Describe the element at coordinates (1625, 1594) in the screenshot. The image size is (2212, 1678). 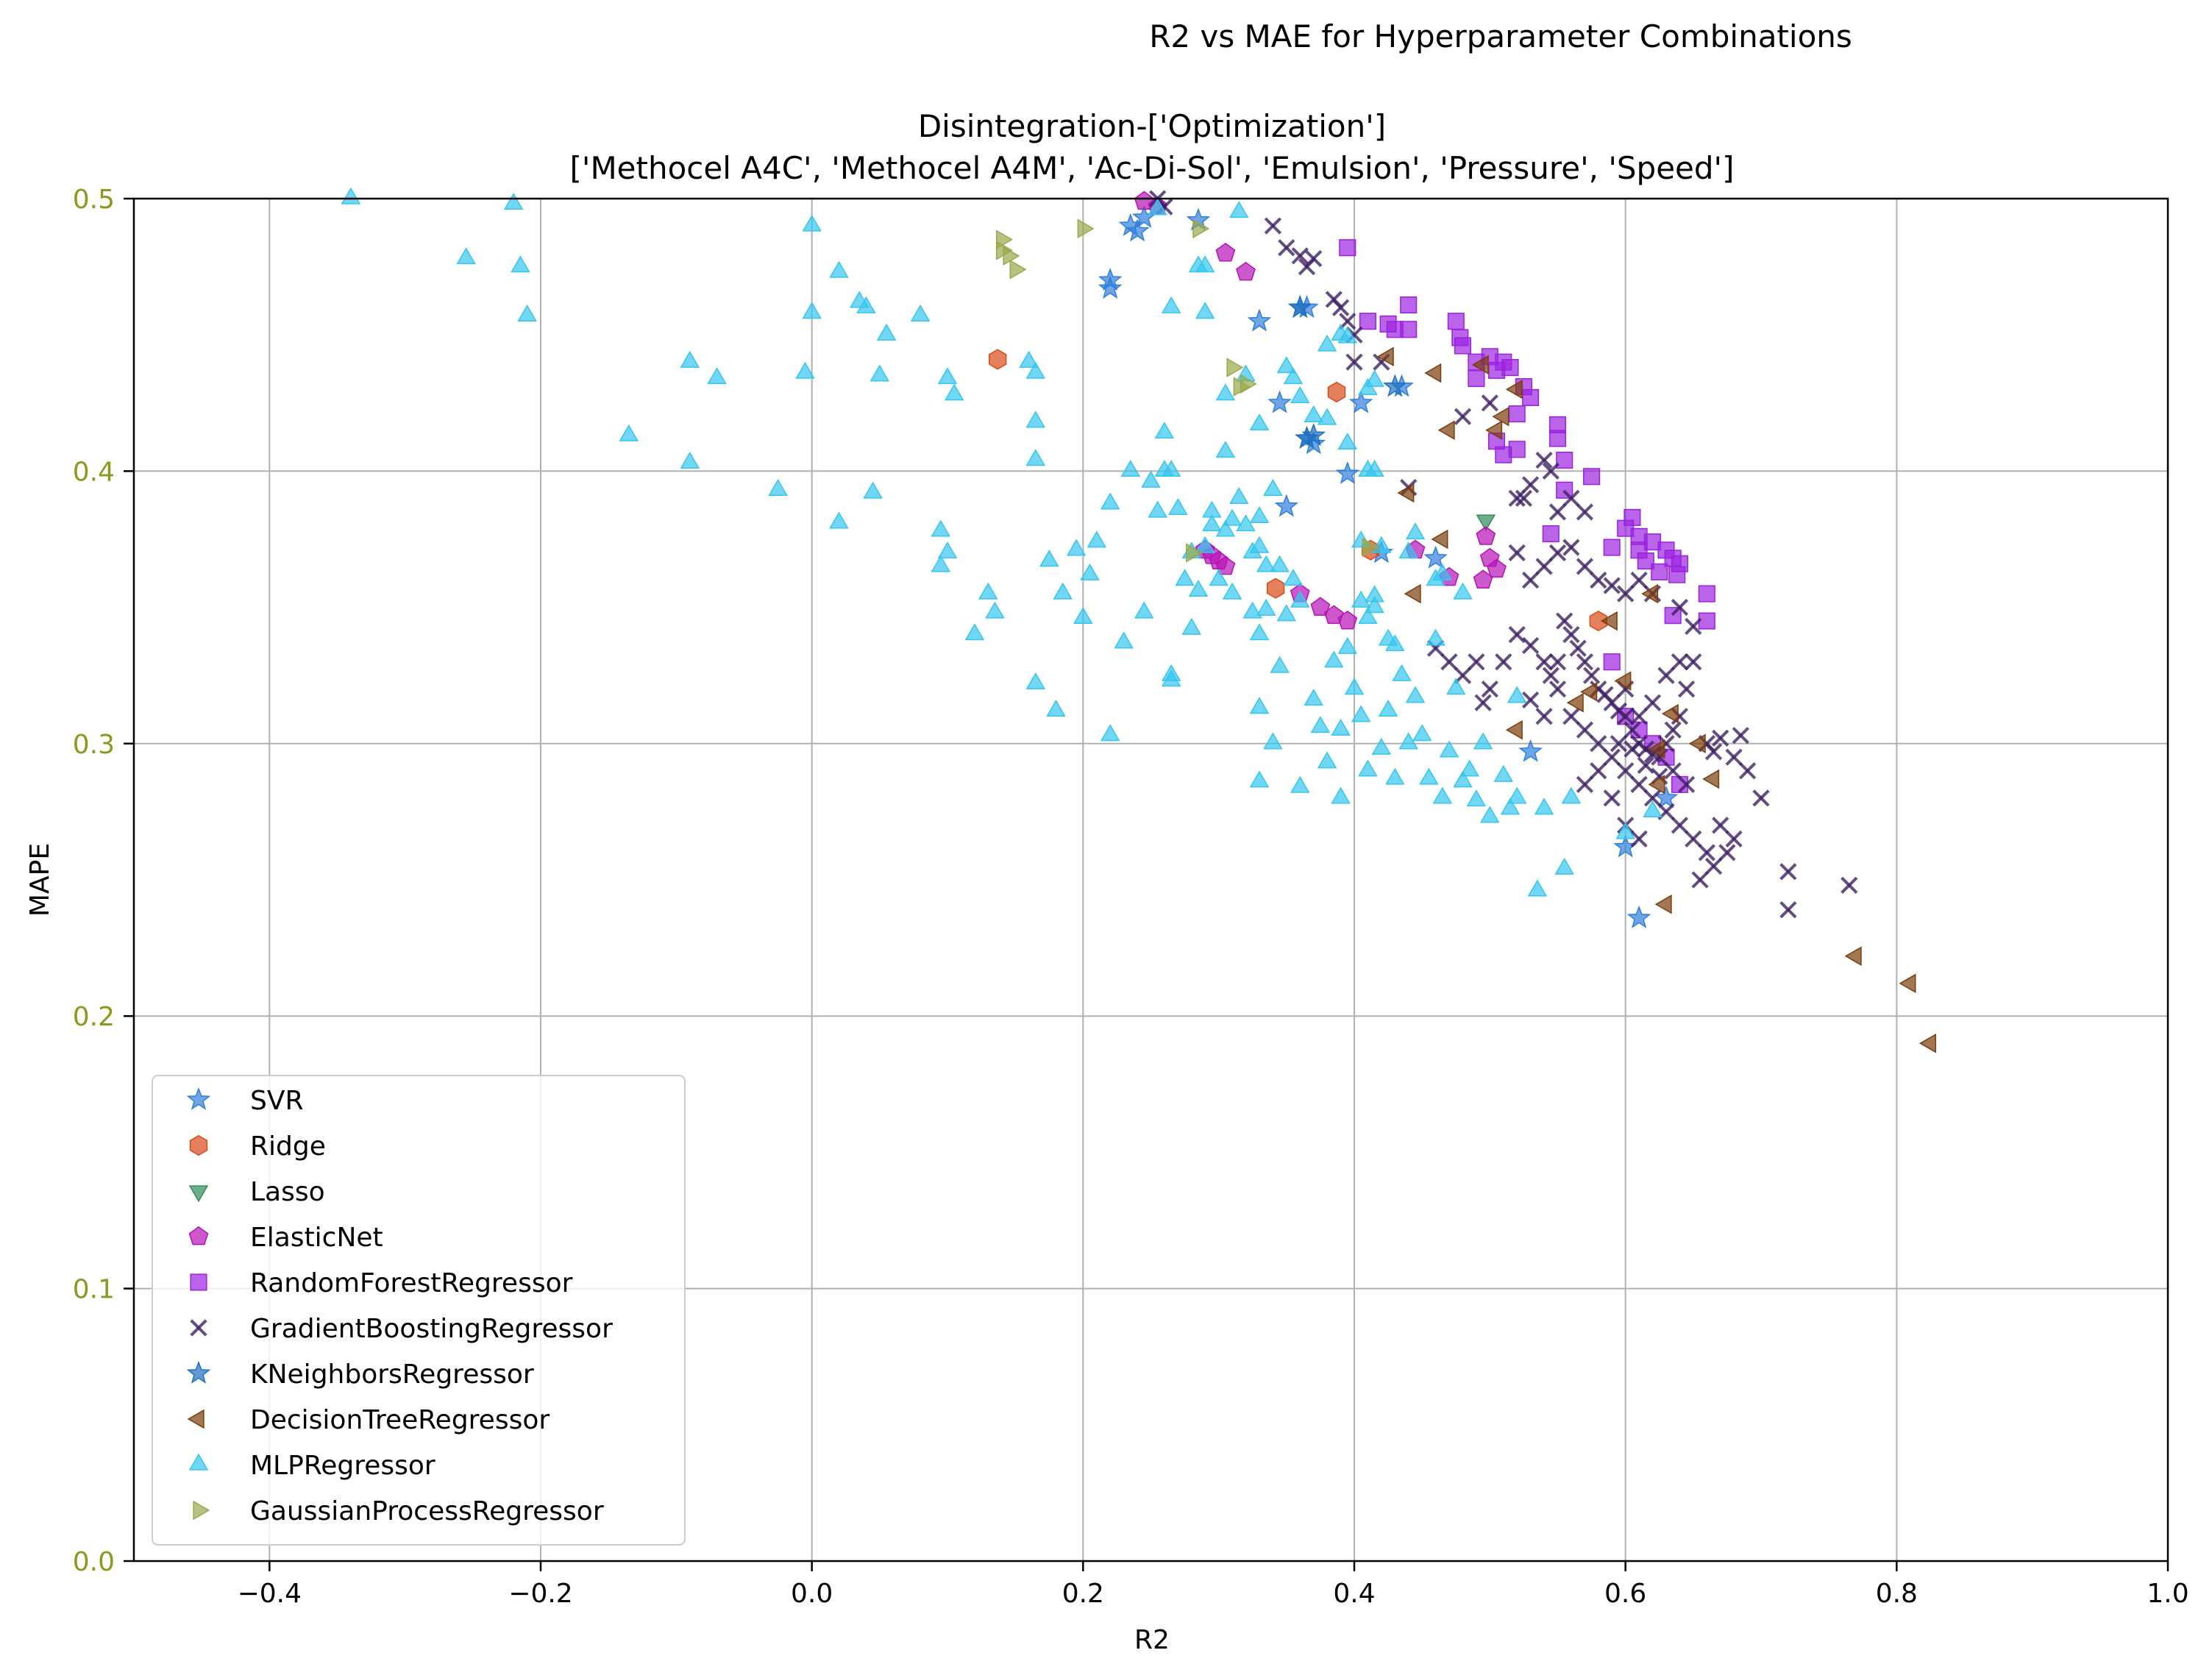
I see `x-tick-label: 0.6` at that location.